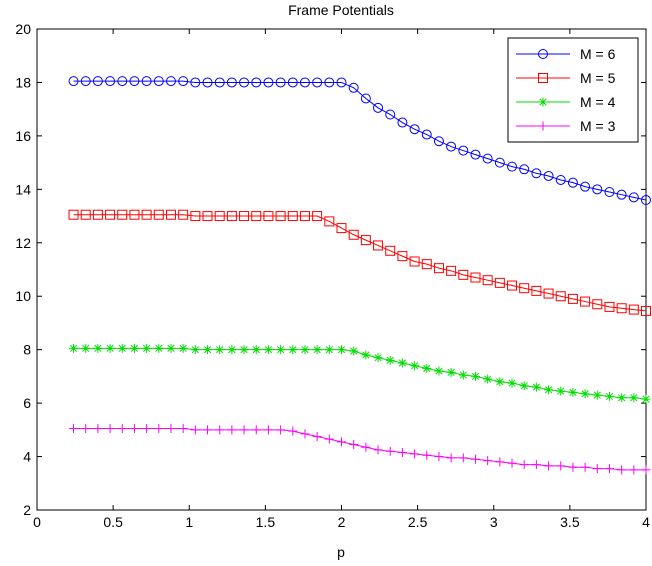  What do you see at coordinates (23, 82) in the screenshot?
I see `y-tick-label: 18` at bounding box center [23, 82].